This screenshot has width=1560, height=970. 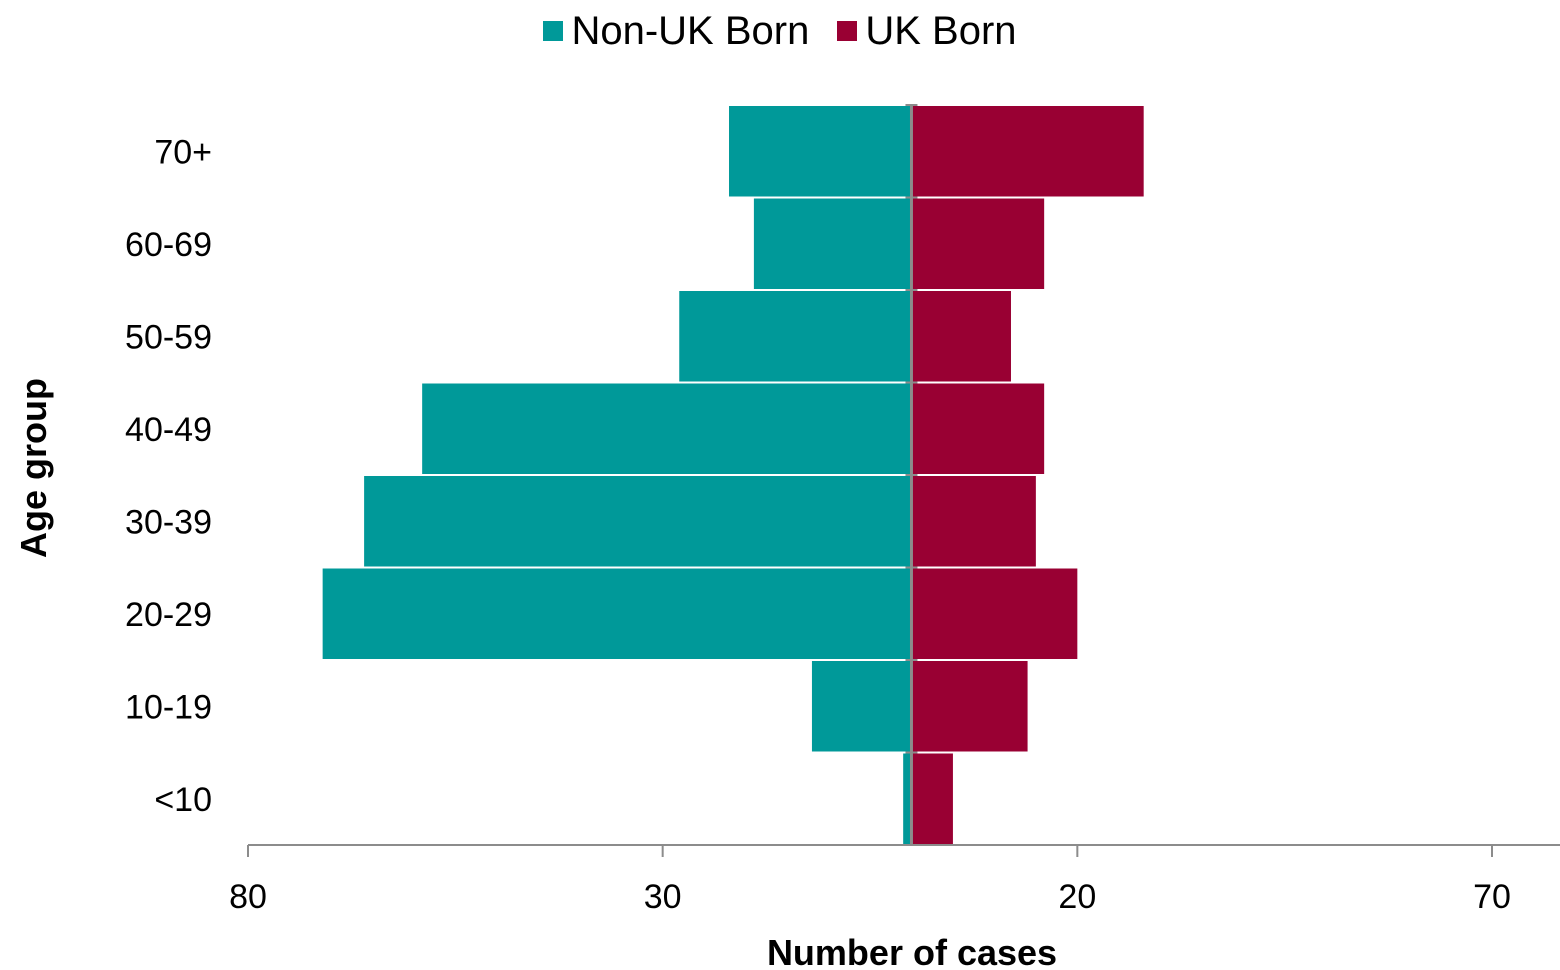 What do you see at coordinates (168, 615) in the screenshot?
I see `y-tick-label: 20-29` at bounding box center [168, 615].